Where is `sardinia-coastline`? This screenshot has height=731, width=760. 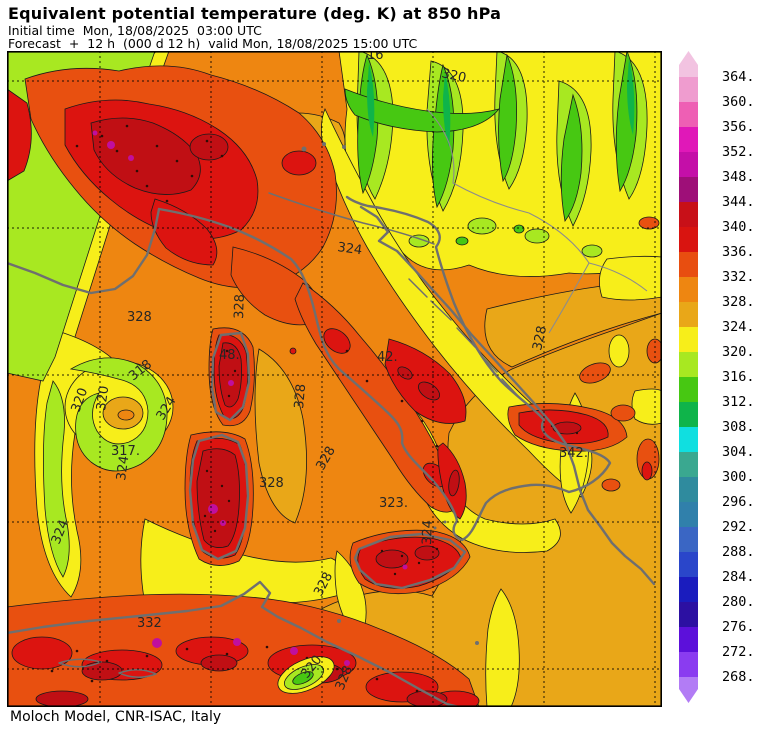 sardinia-coastline is located at coordinates (219, 497).